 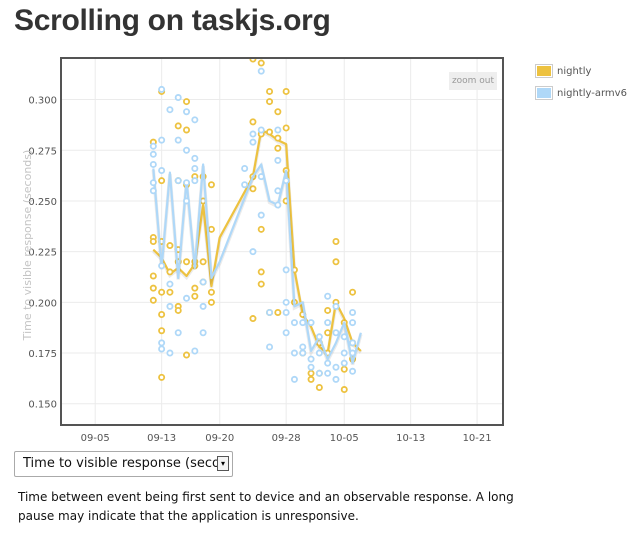 What do you see at coordinates (223, 463) in the screenshot?
I see `chevron-down-icon: ▾` at bounding box center [223, 463].